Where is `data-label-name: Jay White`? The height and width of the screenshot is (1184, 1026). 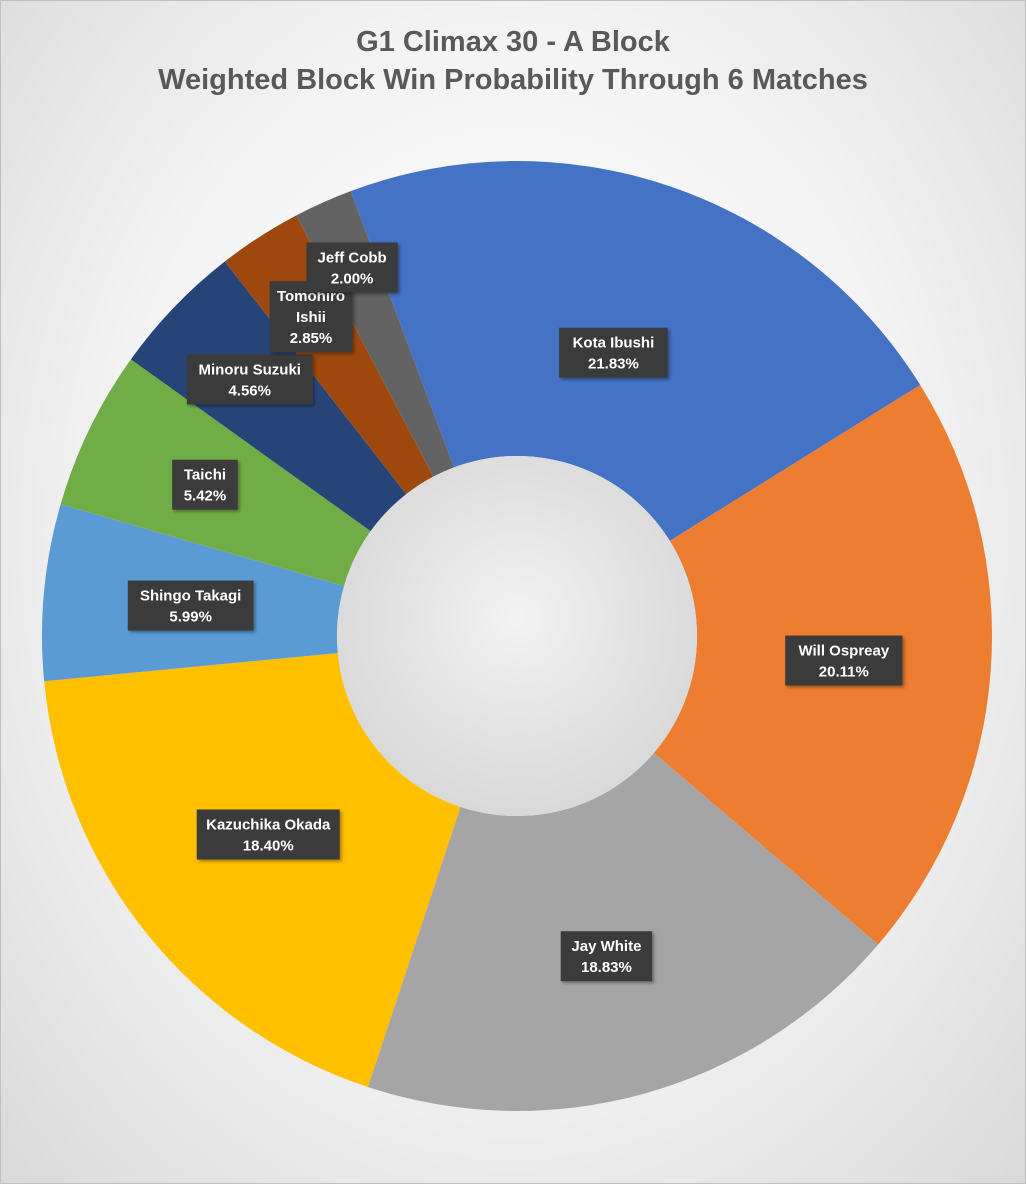
data-label-name: Jay White is located at coordinates (606, 946).